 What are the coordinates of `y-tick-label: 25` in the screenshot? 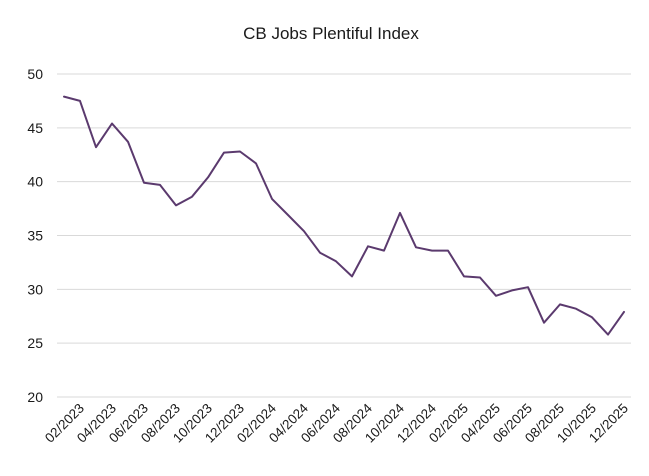 It's located at (35, 343).